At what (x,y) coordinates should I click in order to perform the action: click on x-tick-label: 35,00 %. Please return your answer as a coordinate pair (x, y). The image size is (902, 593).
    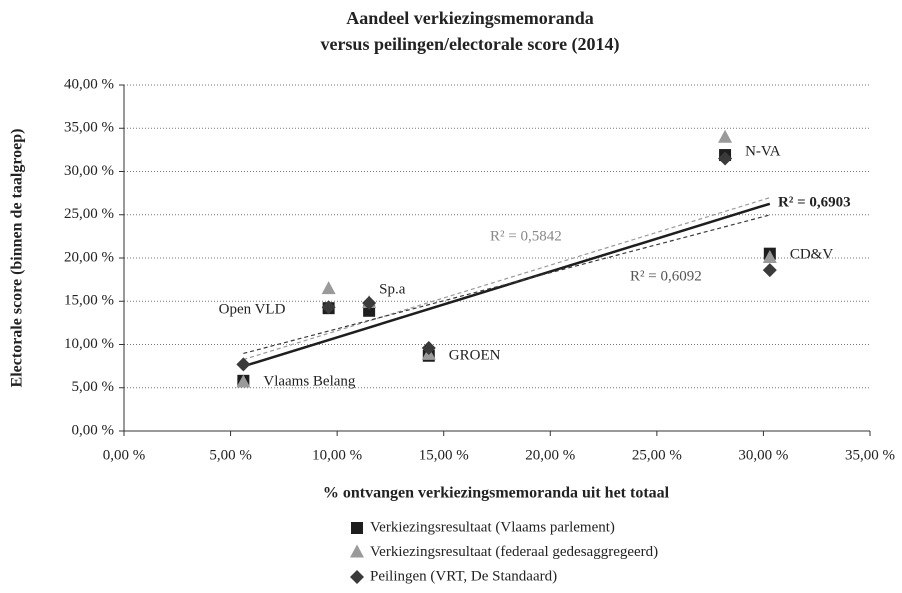
    Looking at the image, I should click on (870, 455).